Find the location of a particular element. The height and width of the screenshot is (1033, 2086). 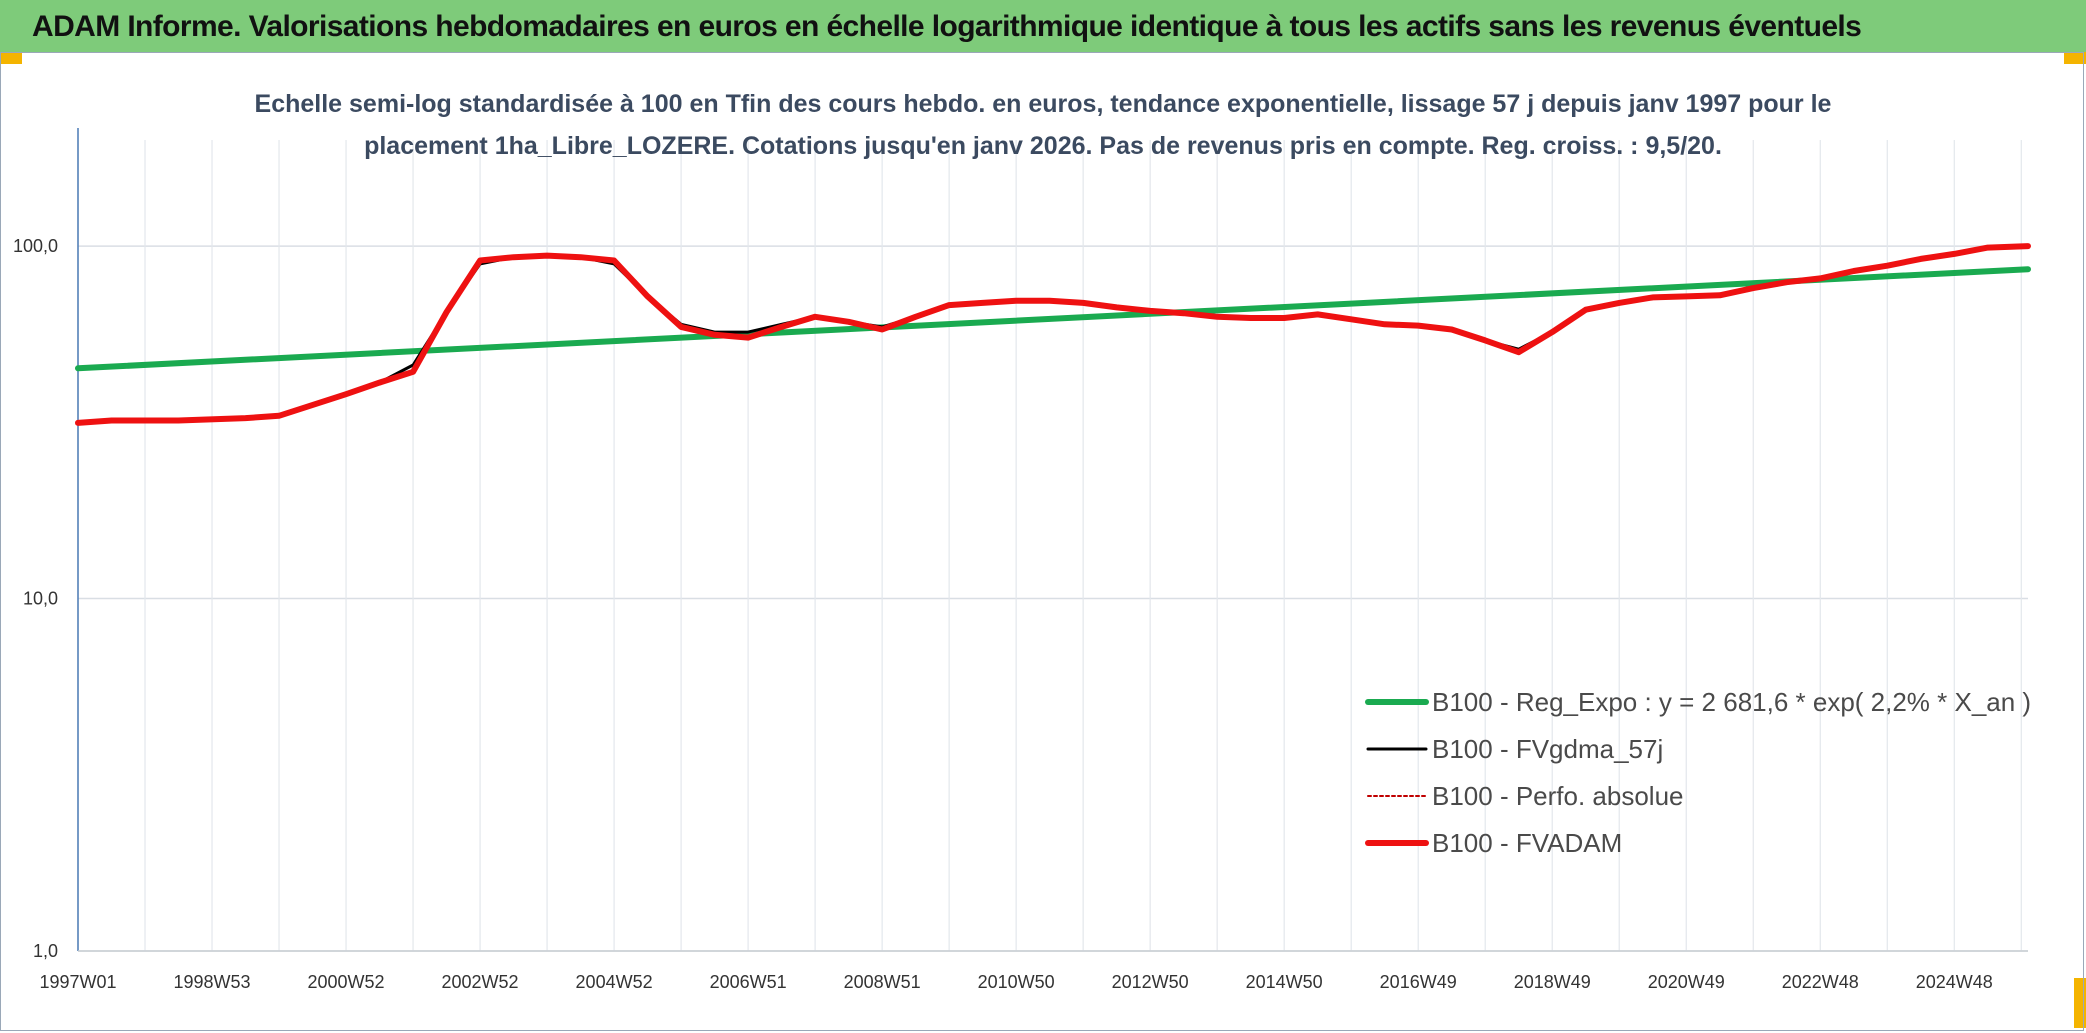

x-tick-label: 2010W50 is located at coordinates (1016, 982).